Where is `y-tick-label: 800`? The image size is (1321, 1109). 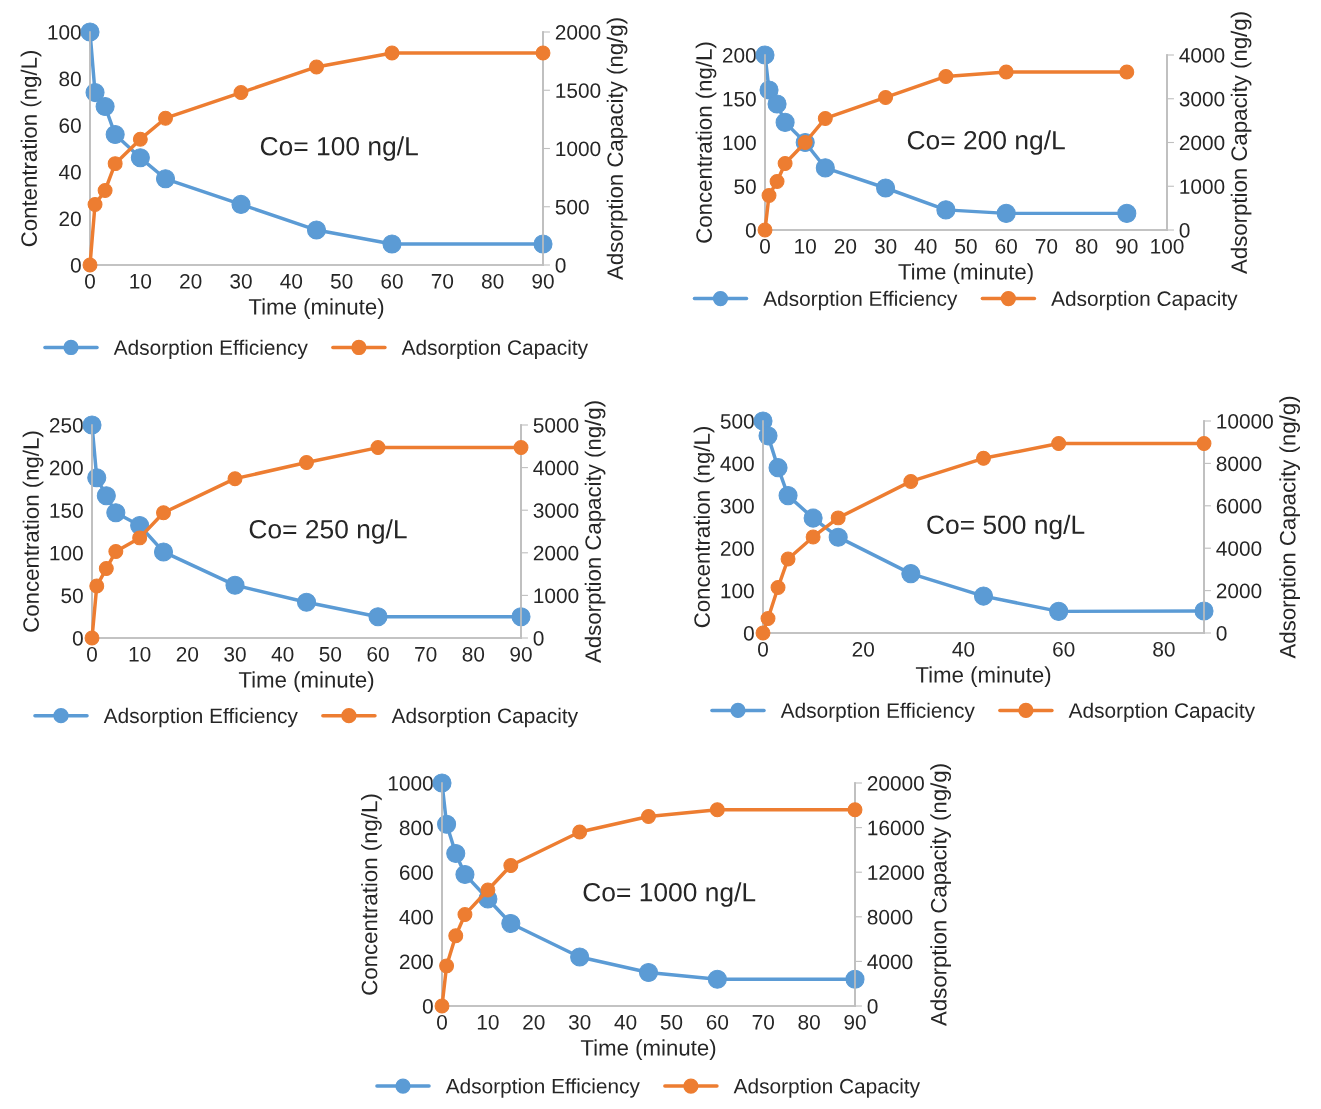
y-tick-label: 800 is located at coordinates (416, 828).